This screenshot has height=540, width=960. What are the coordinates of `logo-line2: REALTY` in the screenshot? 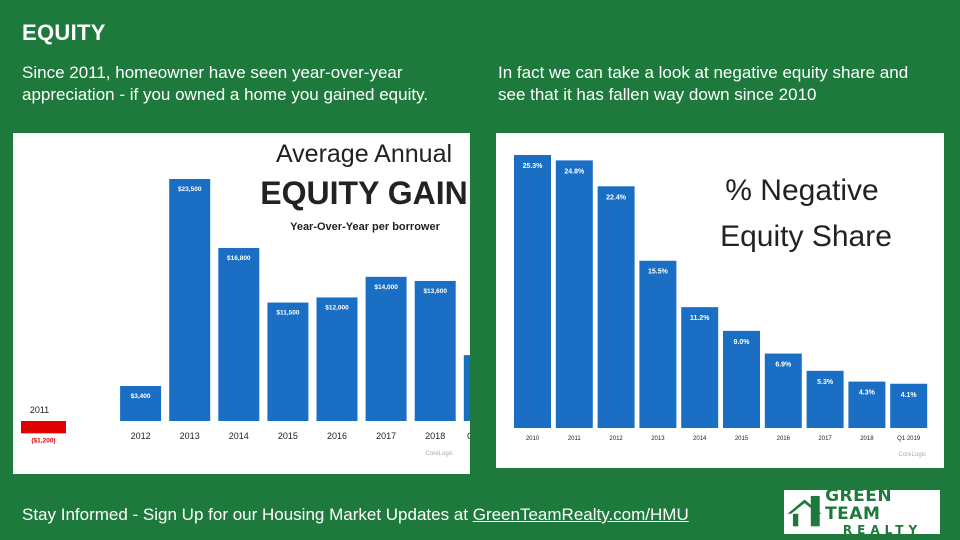 It's located at (882, 530).